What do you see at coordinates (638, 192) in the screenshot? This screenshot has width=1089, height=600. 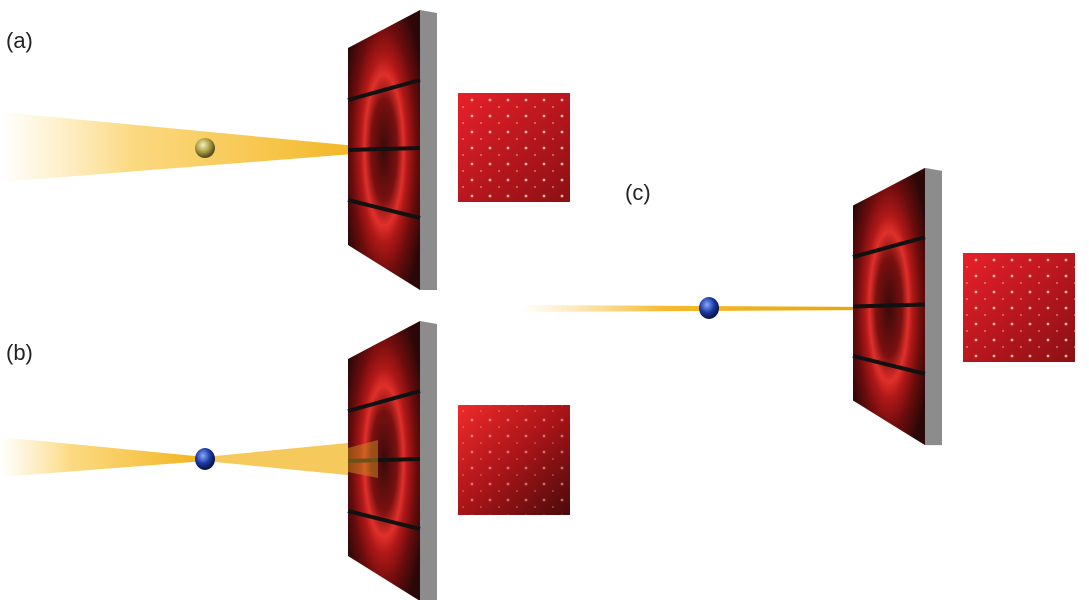 I see `panel-label: (c)` at bounding box center [638, 192].